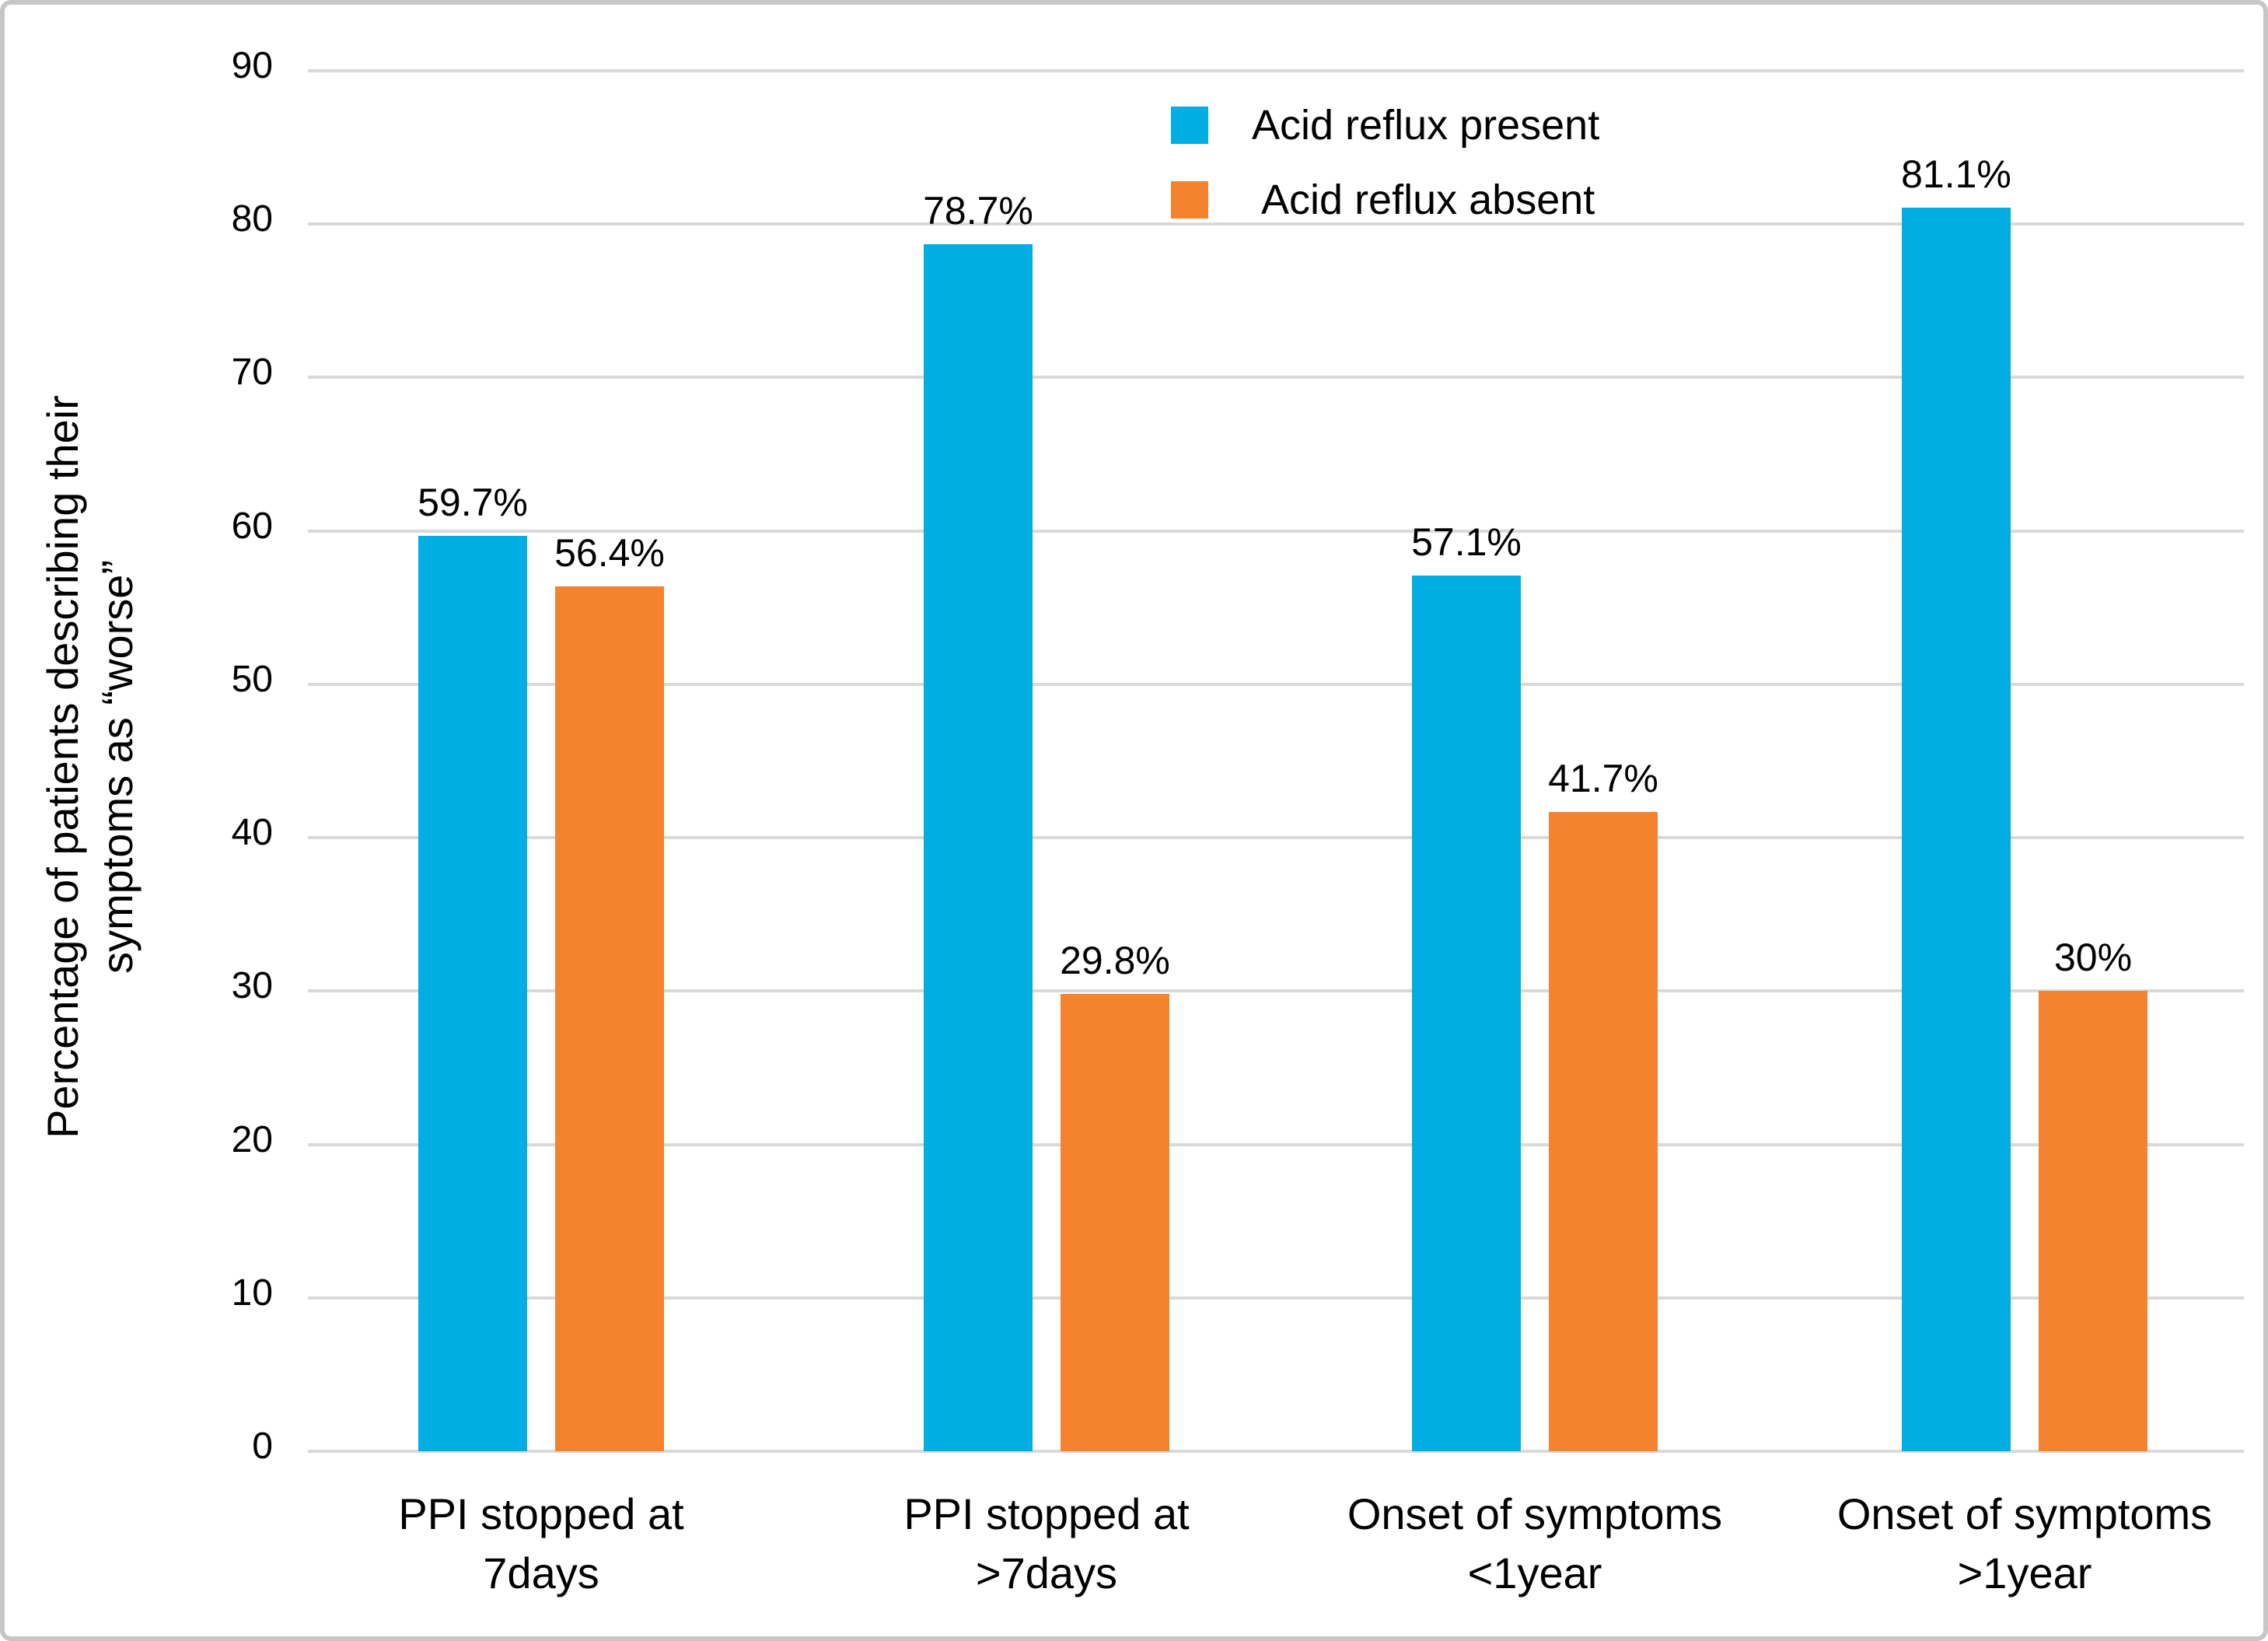 The height and width of the screenshot is (1641, 2268). What do you see at coordinates (541, 1543) in the screenshot?
I see `x-category-label-0: PPI stopped at 7days` at bounding box center [541, 1543].